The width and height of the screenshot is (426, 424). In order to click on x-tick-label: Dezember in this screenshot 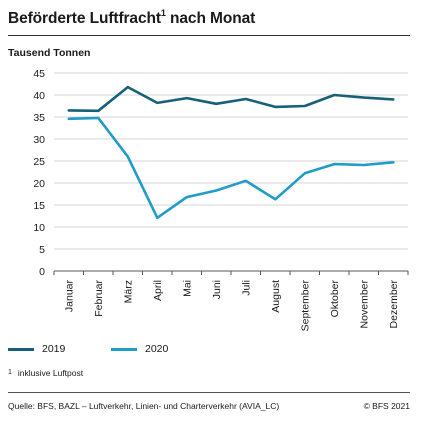, I will do `click(394, 303)`.